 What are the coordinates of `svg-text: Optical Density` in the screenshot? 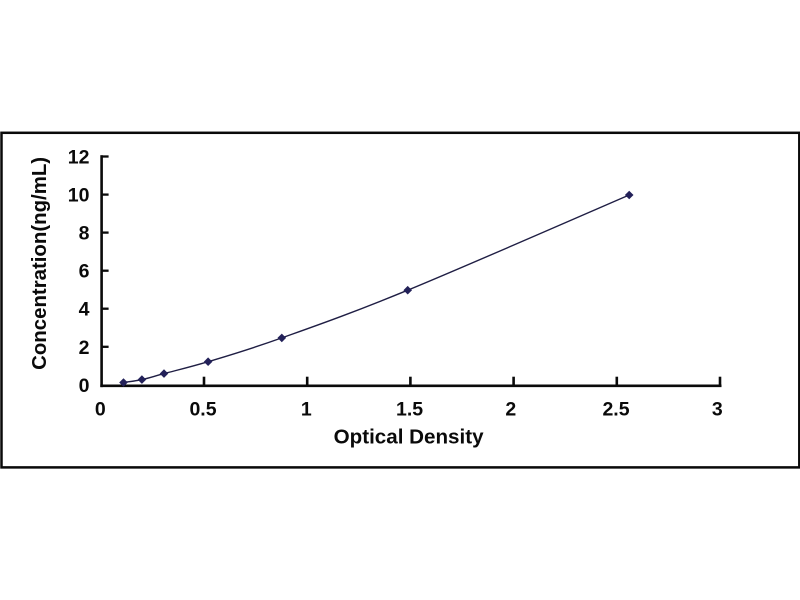 It's located at (409, 436).